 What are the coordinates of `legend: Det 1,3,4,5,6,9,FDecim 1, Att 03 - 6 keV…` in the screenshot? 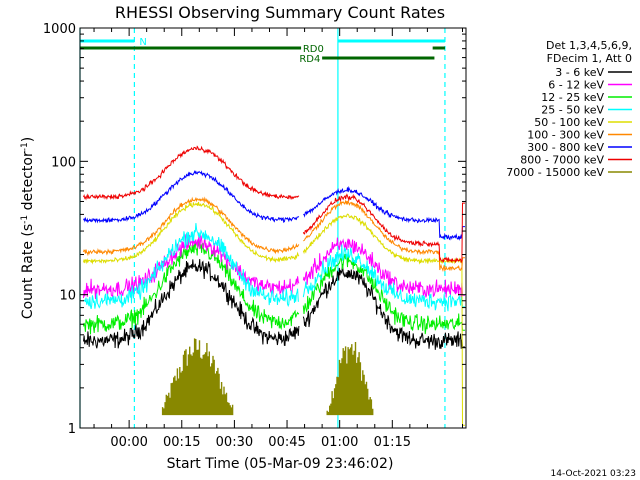 It's located at (569, 109).